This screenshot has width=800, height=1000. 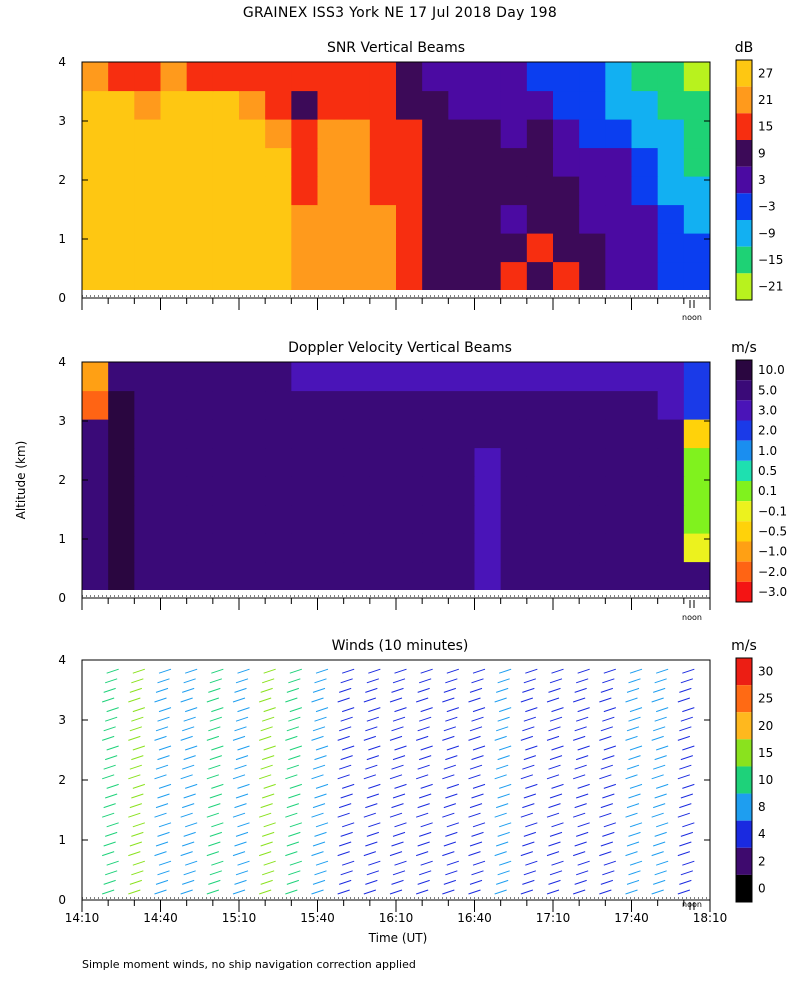 I want to click on colorbar-tick-label: 27, so click(x=765, y=73).